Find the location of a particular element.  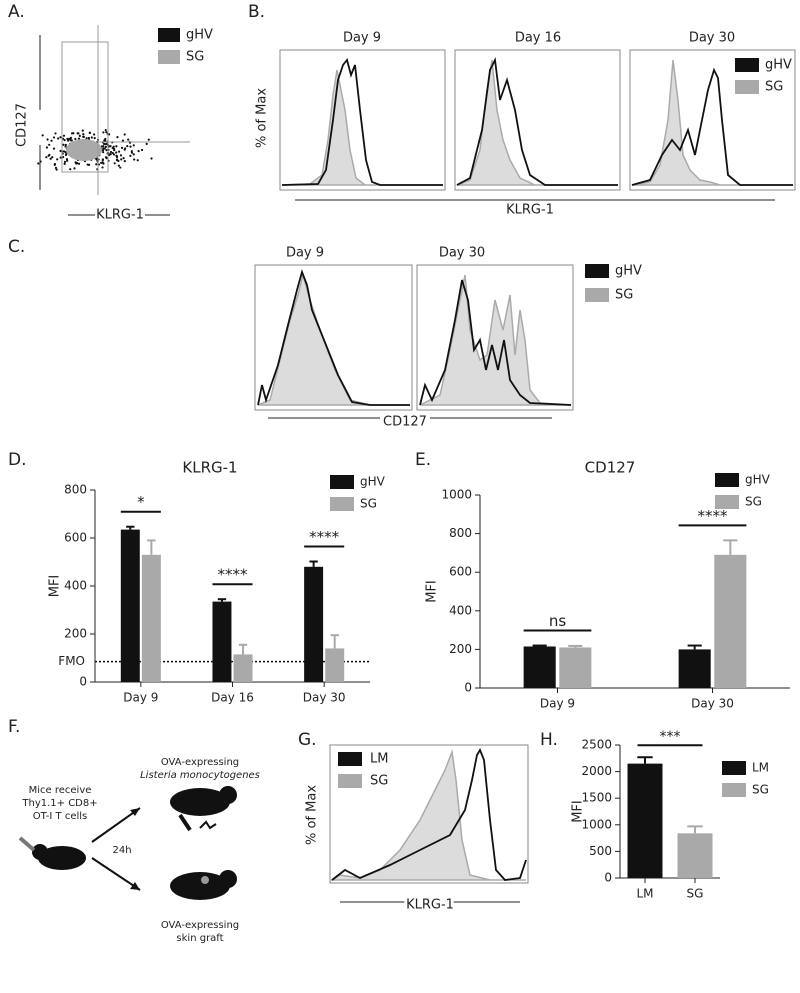

y-tick-label: 1500 is located at coordinates (596, 798).